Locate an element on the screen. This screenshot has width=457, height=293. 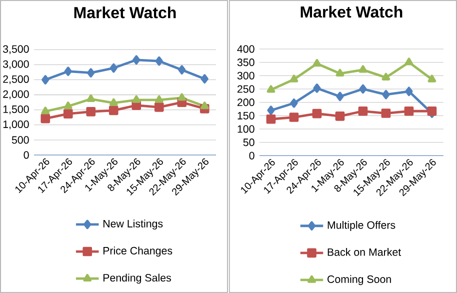
legend-label: Coming Soon is located at coordinates (359, 280).